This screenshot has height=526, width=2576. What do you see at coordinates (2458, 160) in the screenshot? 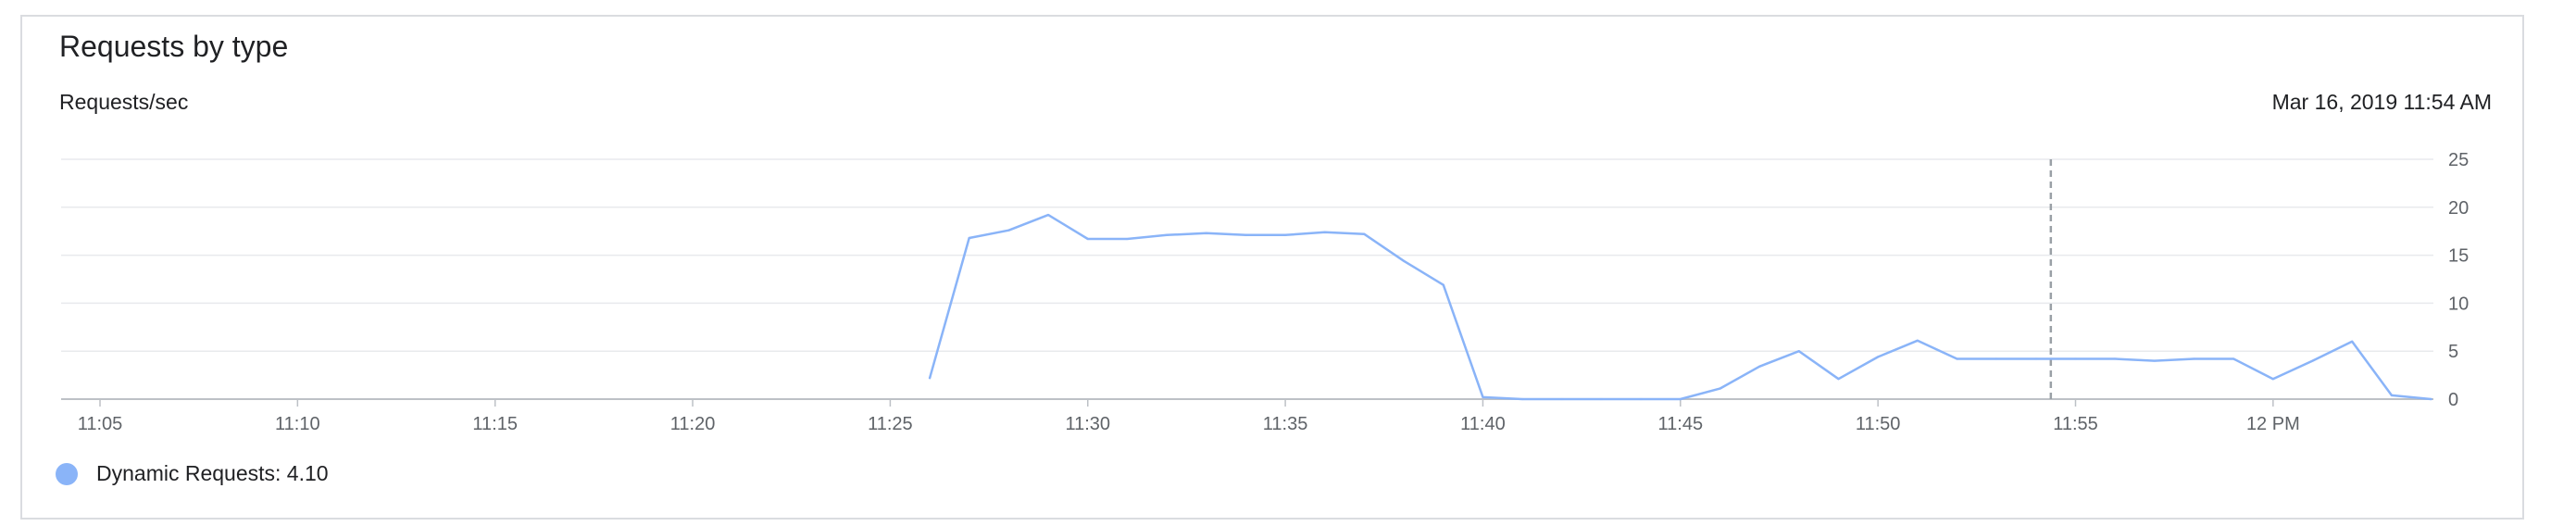
I see `y-tick-label: 25` at bounding box center [2458, 160].